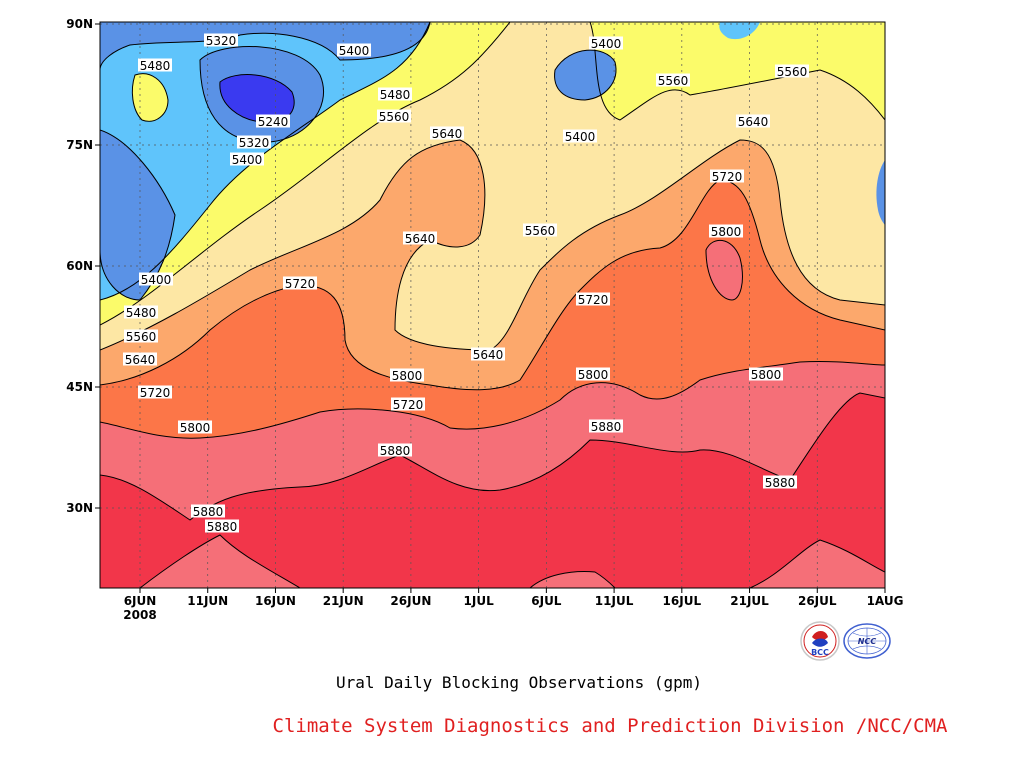  I want to click on contour-line-5240-core, so click(257, 98).